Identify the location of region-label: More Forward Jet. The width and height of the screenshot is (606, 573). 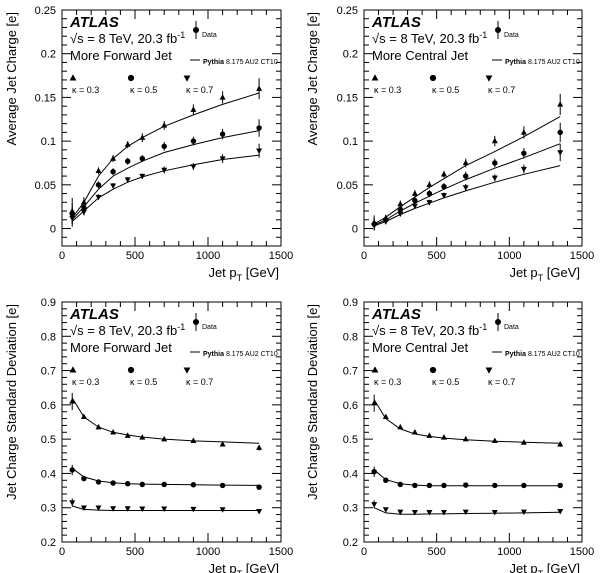
(121, 347).